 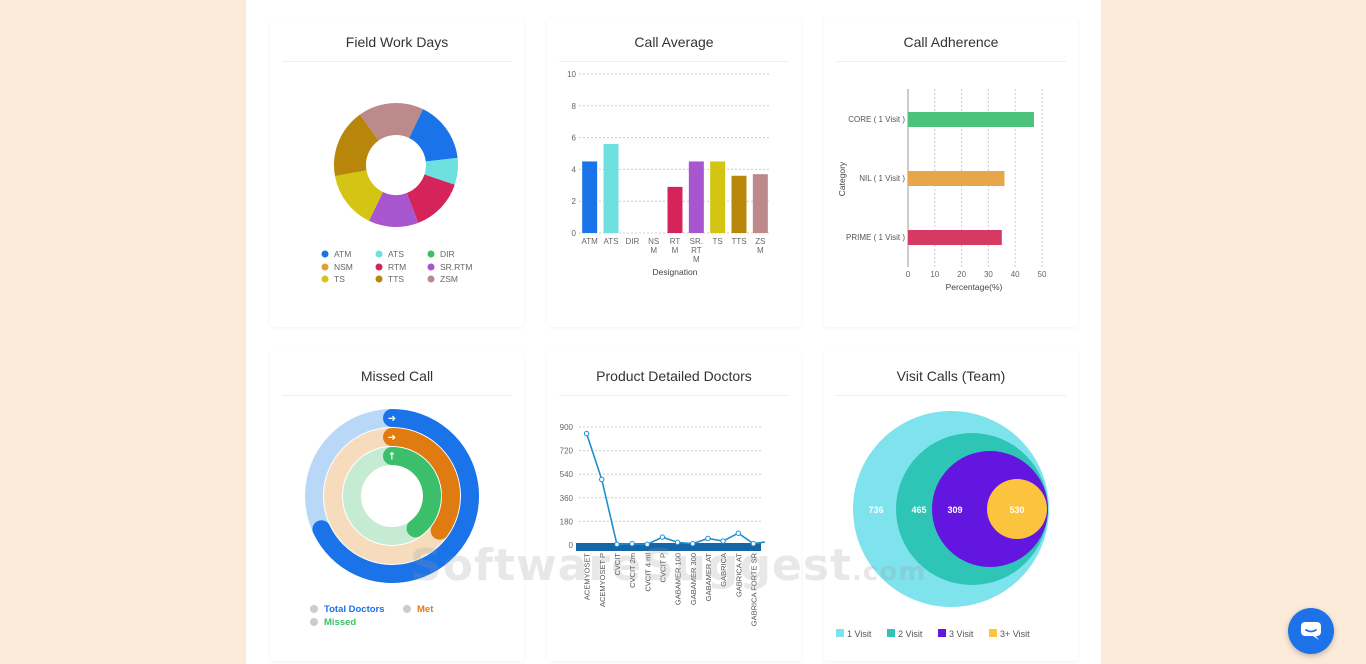 I want to click on x-tick-label: ZS, so click(x=760, y=241).